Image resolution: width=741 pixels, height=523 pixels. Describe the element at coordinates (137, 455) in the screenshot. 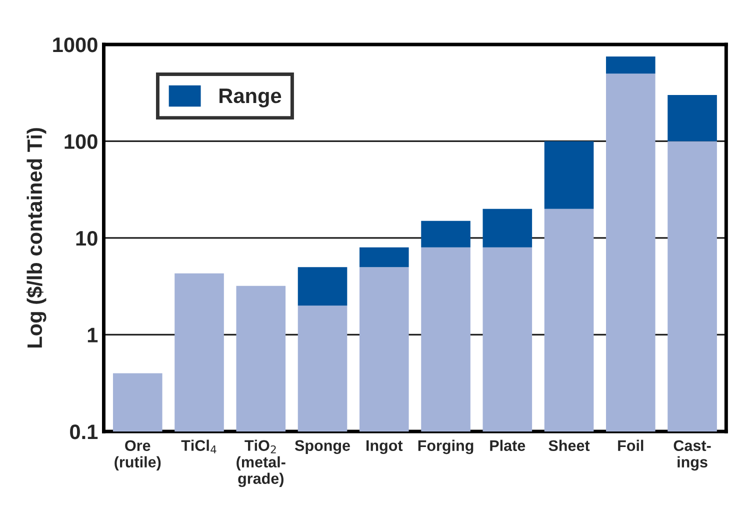

I see `x-tick-label: Ore (rutile)` at that location.